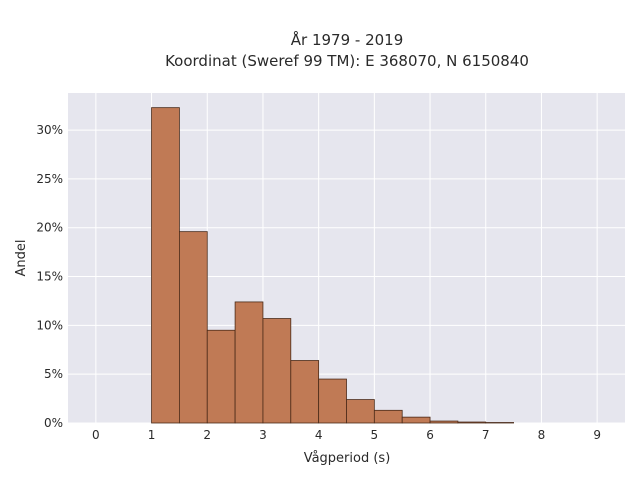 The height and width of the screenshot is (480, 640). What do you see at coordinates (21, 258) in the screenshot?
I see `y-axis-label: Andel` at bounding box center [21, 258].